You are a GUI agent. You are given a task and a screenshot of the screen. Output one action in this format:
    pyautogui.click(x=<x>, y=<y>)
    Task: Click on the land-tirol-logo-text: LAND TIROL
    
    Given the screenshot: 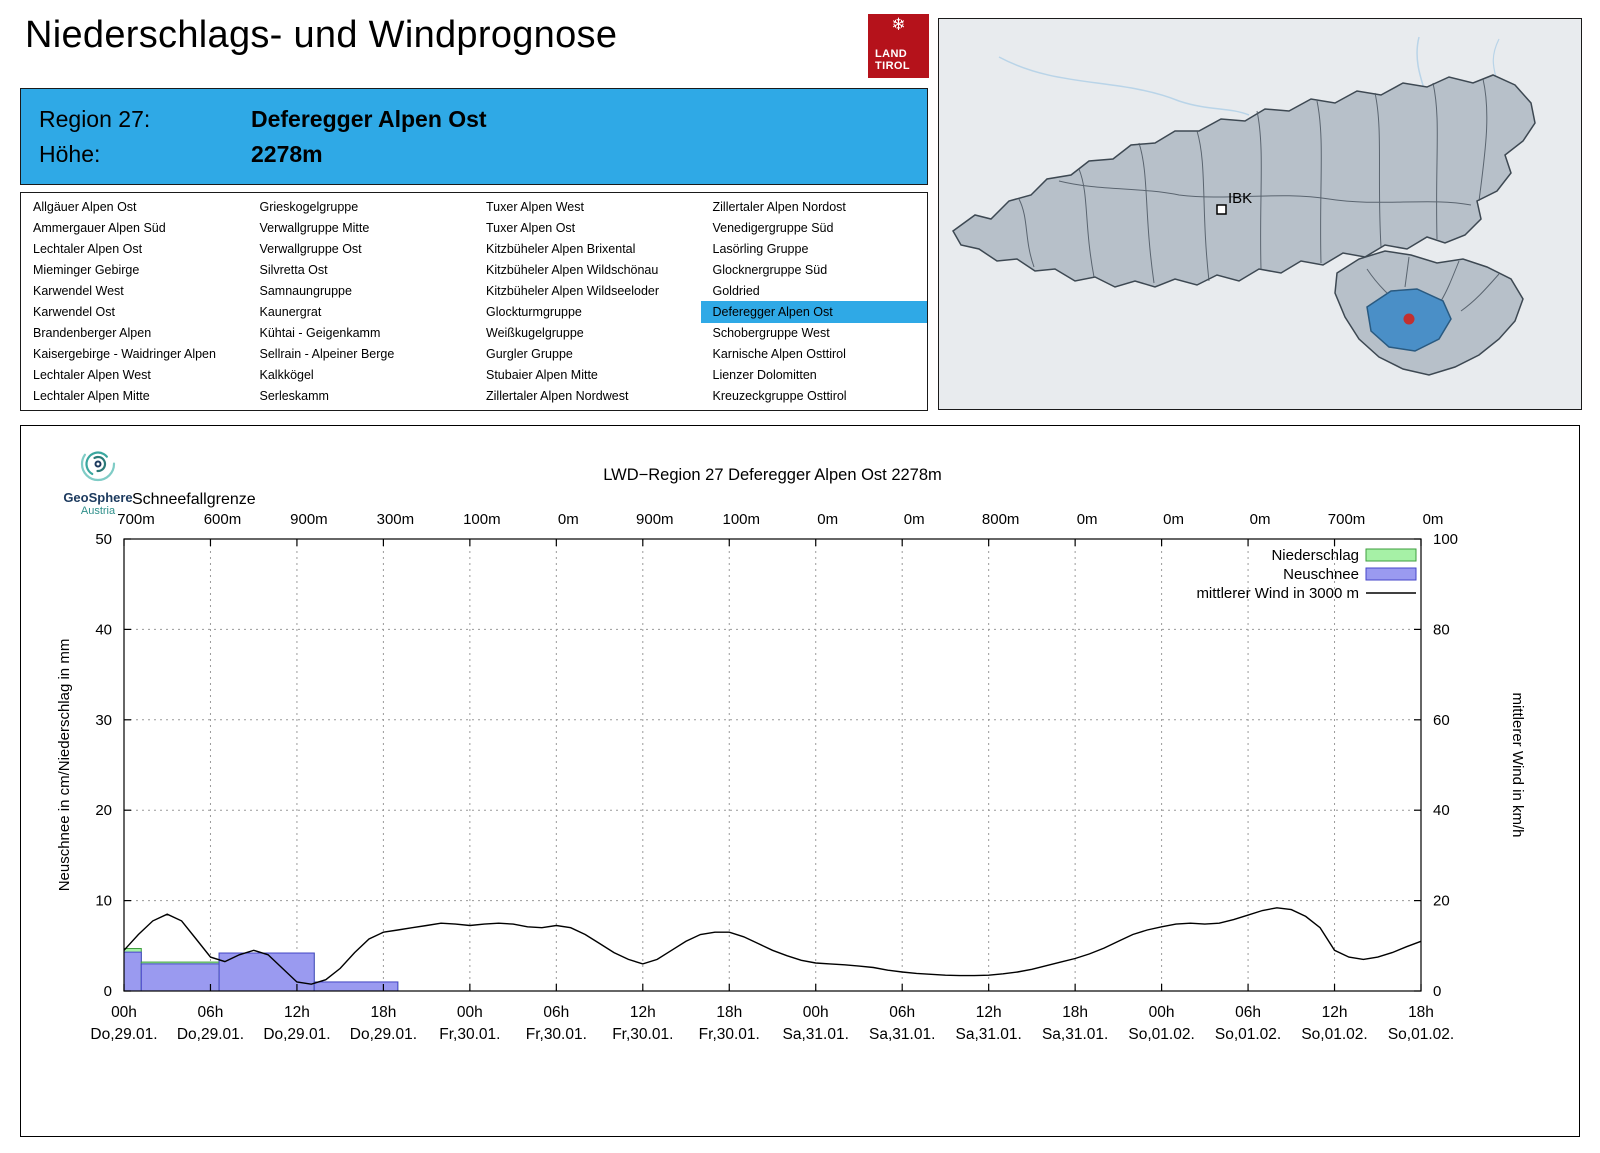 What is the action you would take?
    pyautogui.click(x=892, y=60)
    